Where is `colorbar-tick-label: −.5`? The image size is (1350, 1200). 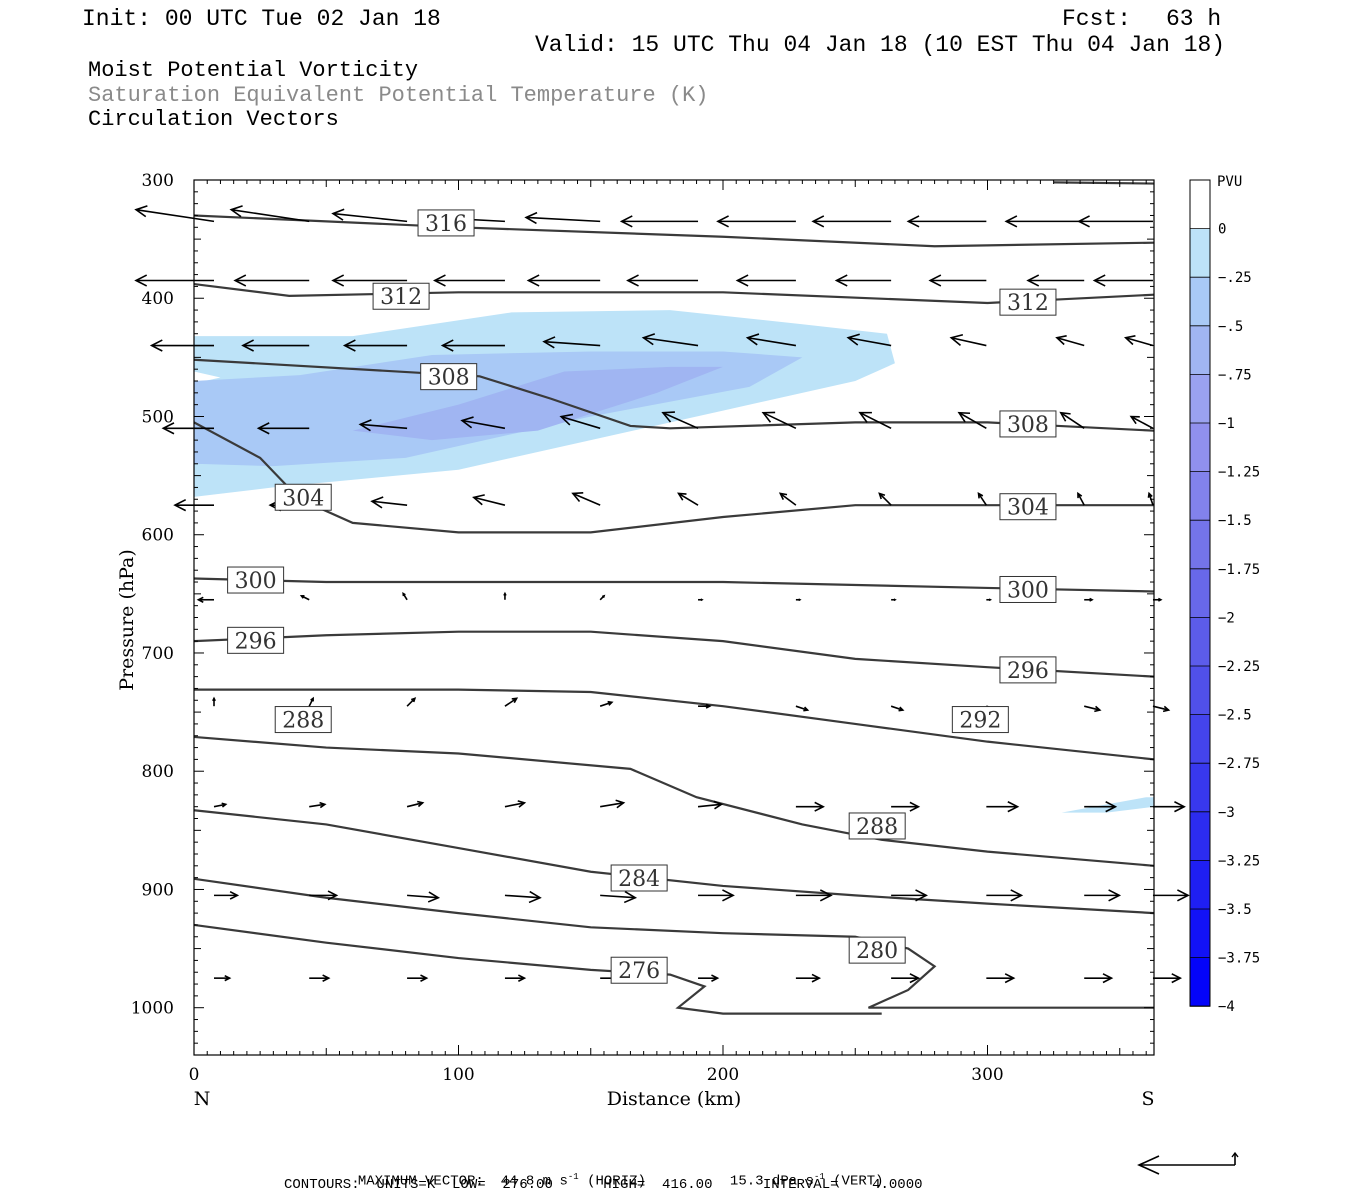 colorbar-tick-label: −.5 is located at coordinates (1230, 327).